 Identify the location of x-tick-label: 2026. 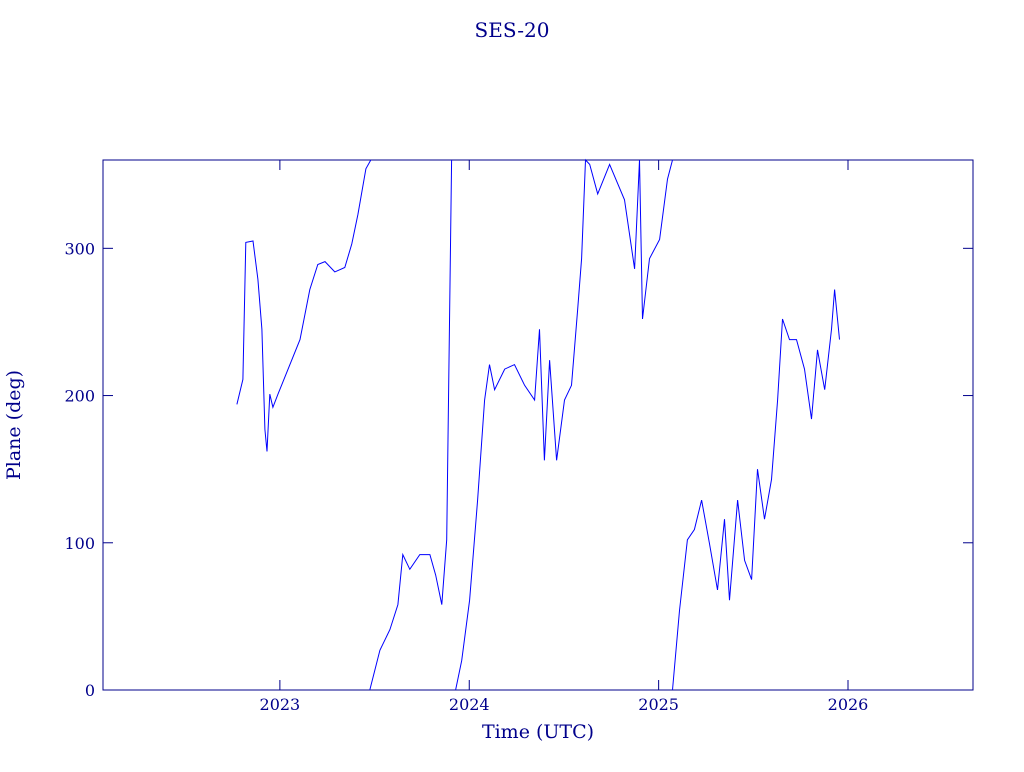
(848, 704).